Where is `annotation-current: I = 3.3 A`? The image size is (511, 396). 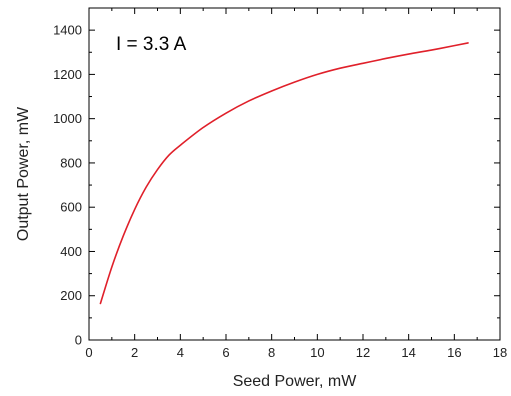
annotation-current: I = 3.3 A is located at coordinates (151, 44).